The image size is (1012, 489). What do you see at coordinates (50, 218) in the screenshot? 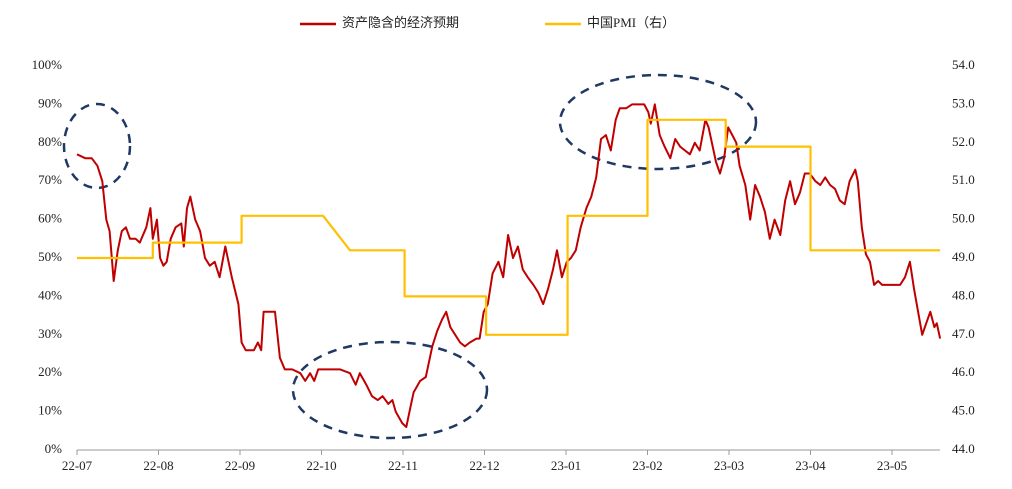
I see `y-tick-label: 60%` at bounding box center [50, 218].